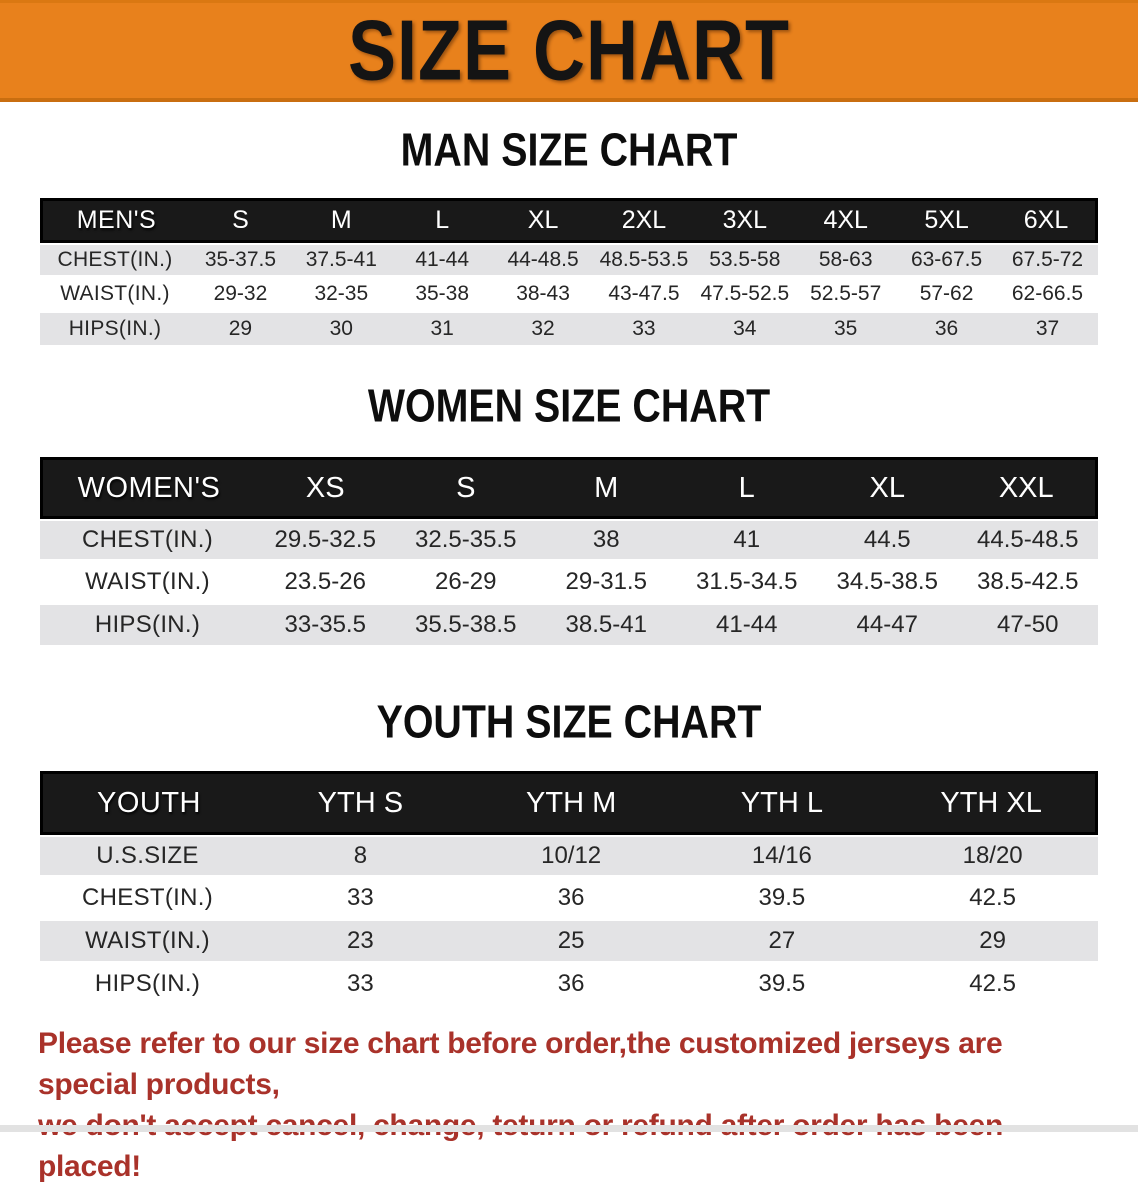 This screenshot has width=1138, height=1187. Describe the element at coordinates (745, 260) in the screenshot. I see `size-value-cell: 53.5-58` at that location.